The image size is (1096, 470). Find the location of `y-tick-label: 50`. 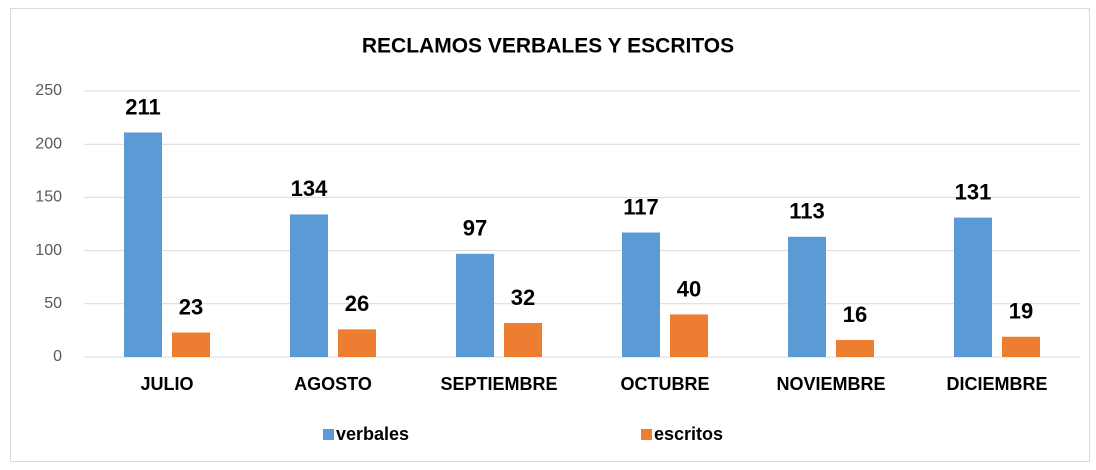

y-tick-label: 50 is located at coordinates (53, 303).